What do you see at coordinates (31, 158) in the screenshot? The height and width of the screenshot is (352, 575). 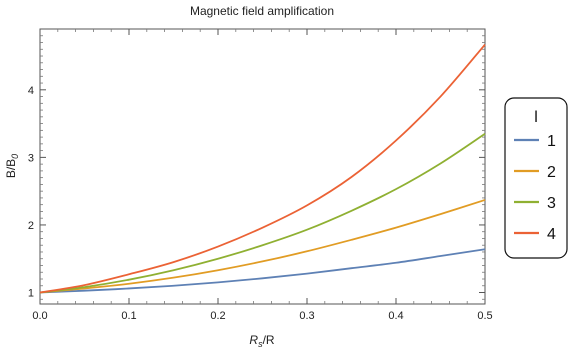 I see `y-tick-label: 3` at bounding box center [31, 158].